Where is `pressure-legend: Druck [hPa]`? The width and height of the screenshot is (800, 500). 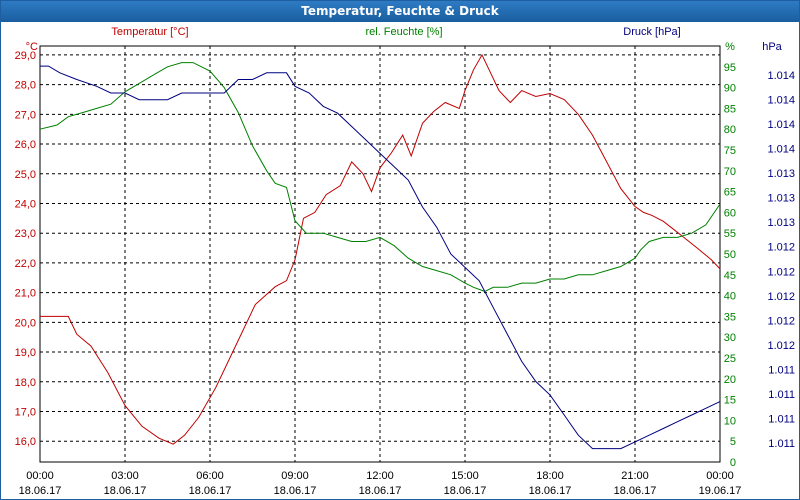
pressure-legend: Druck [hPa] is located at coordinates (651, 32).